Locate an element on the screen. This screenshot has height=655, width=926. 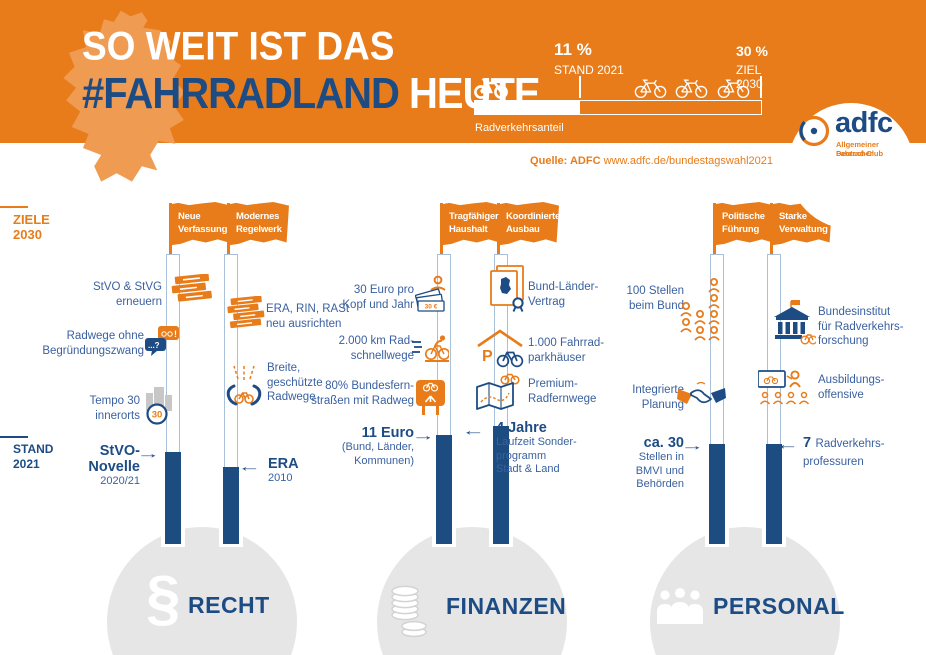
adfc-wordmark: adfc is located at coordinates (864, 123).